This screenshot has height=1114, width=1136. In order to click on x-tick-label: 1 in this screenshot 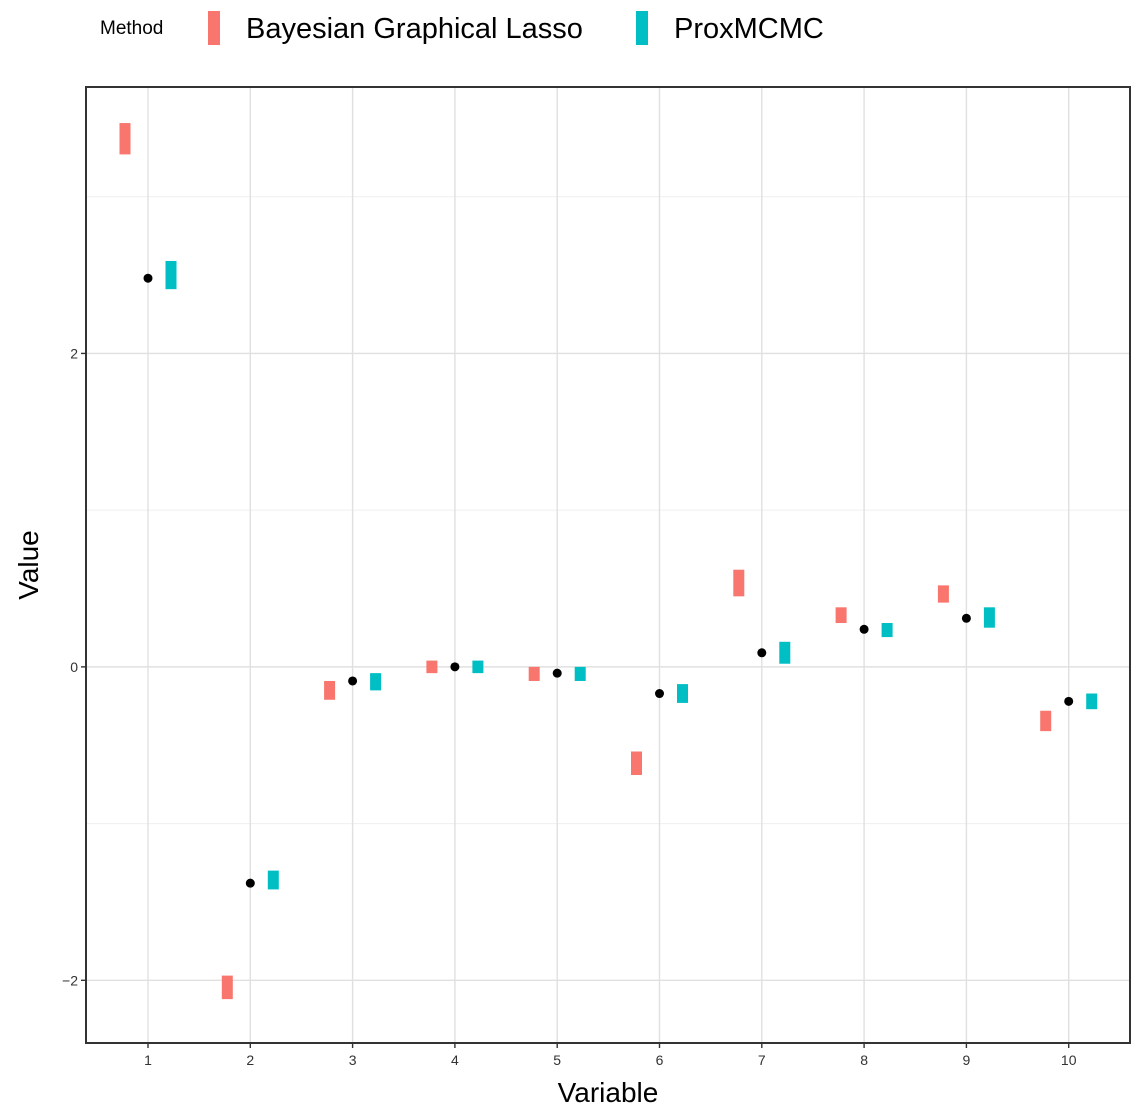, I will do `click(148, 1060)`.